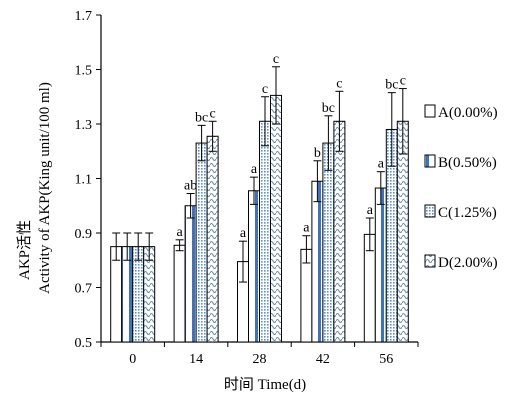  Describe the element at coordinates (461, 187) in the screenshot. I see `legend: A(0.00%) B(0.50%) C(1.25%) D(2.00%)` at that location.